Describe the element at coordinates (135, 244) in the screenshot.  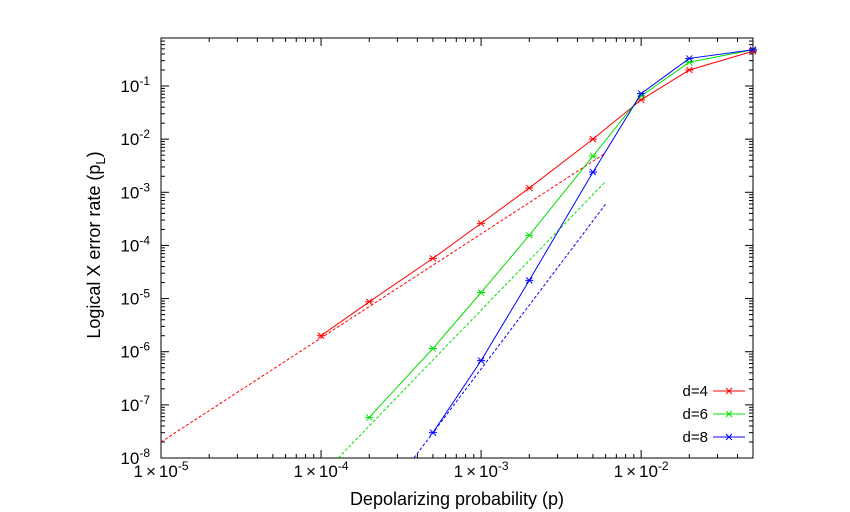
I see `y-tick-label: 10⁻⁴` at that location.